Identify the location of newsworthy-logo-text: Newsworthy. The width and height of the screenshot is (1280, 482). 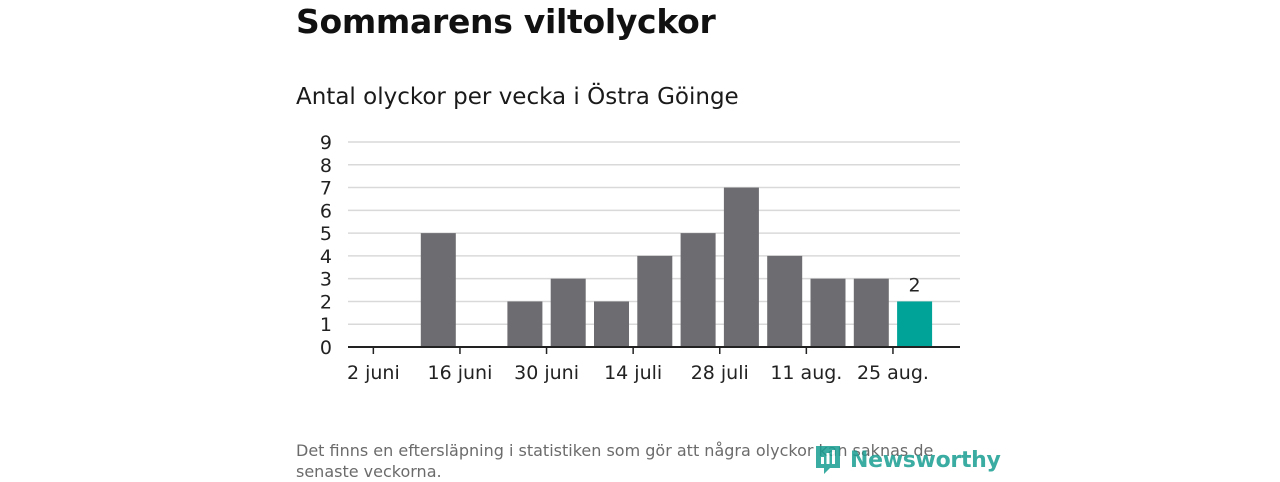
(925, 460).